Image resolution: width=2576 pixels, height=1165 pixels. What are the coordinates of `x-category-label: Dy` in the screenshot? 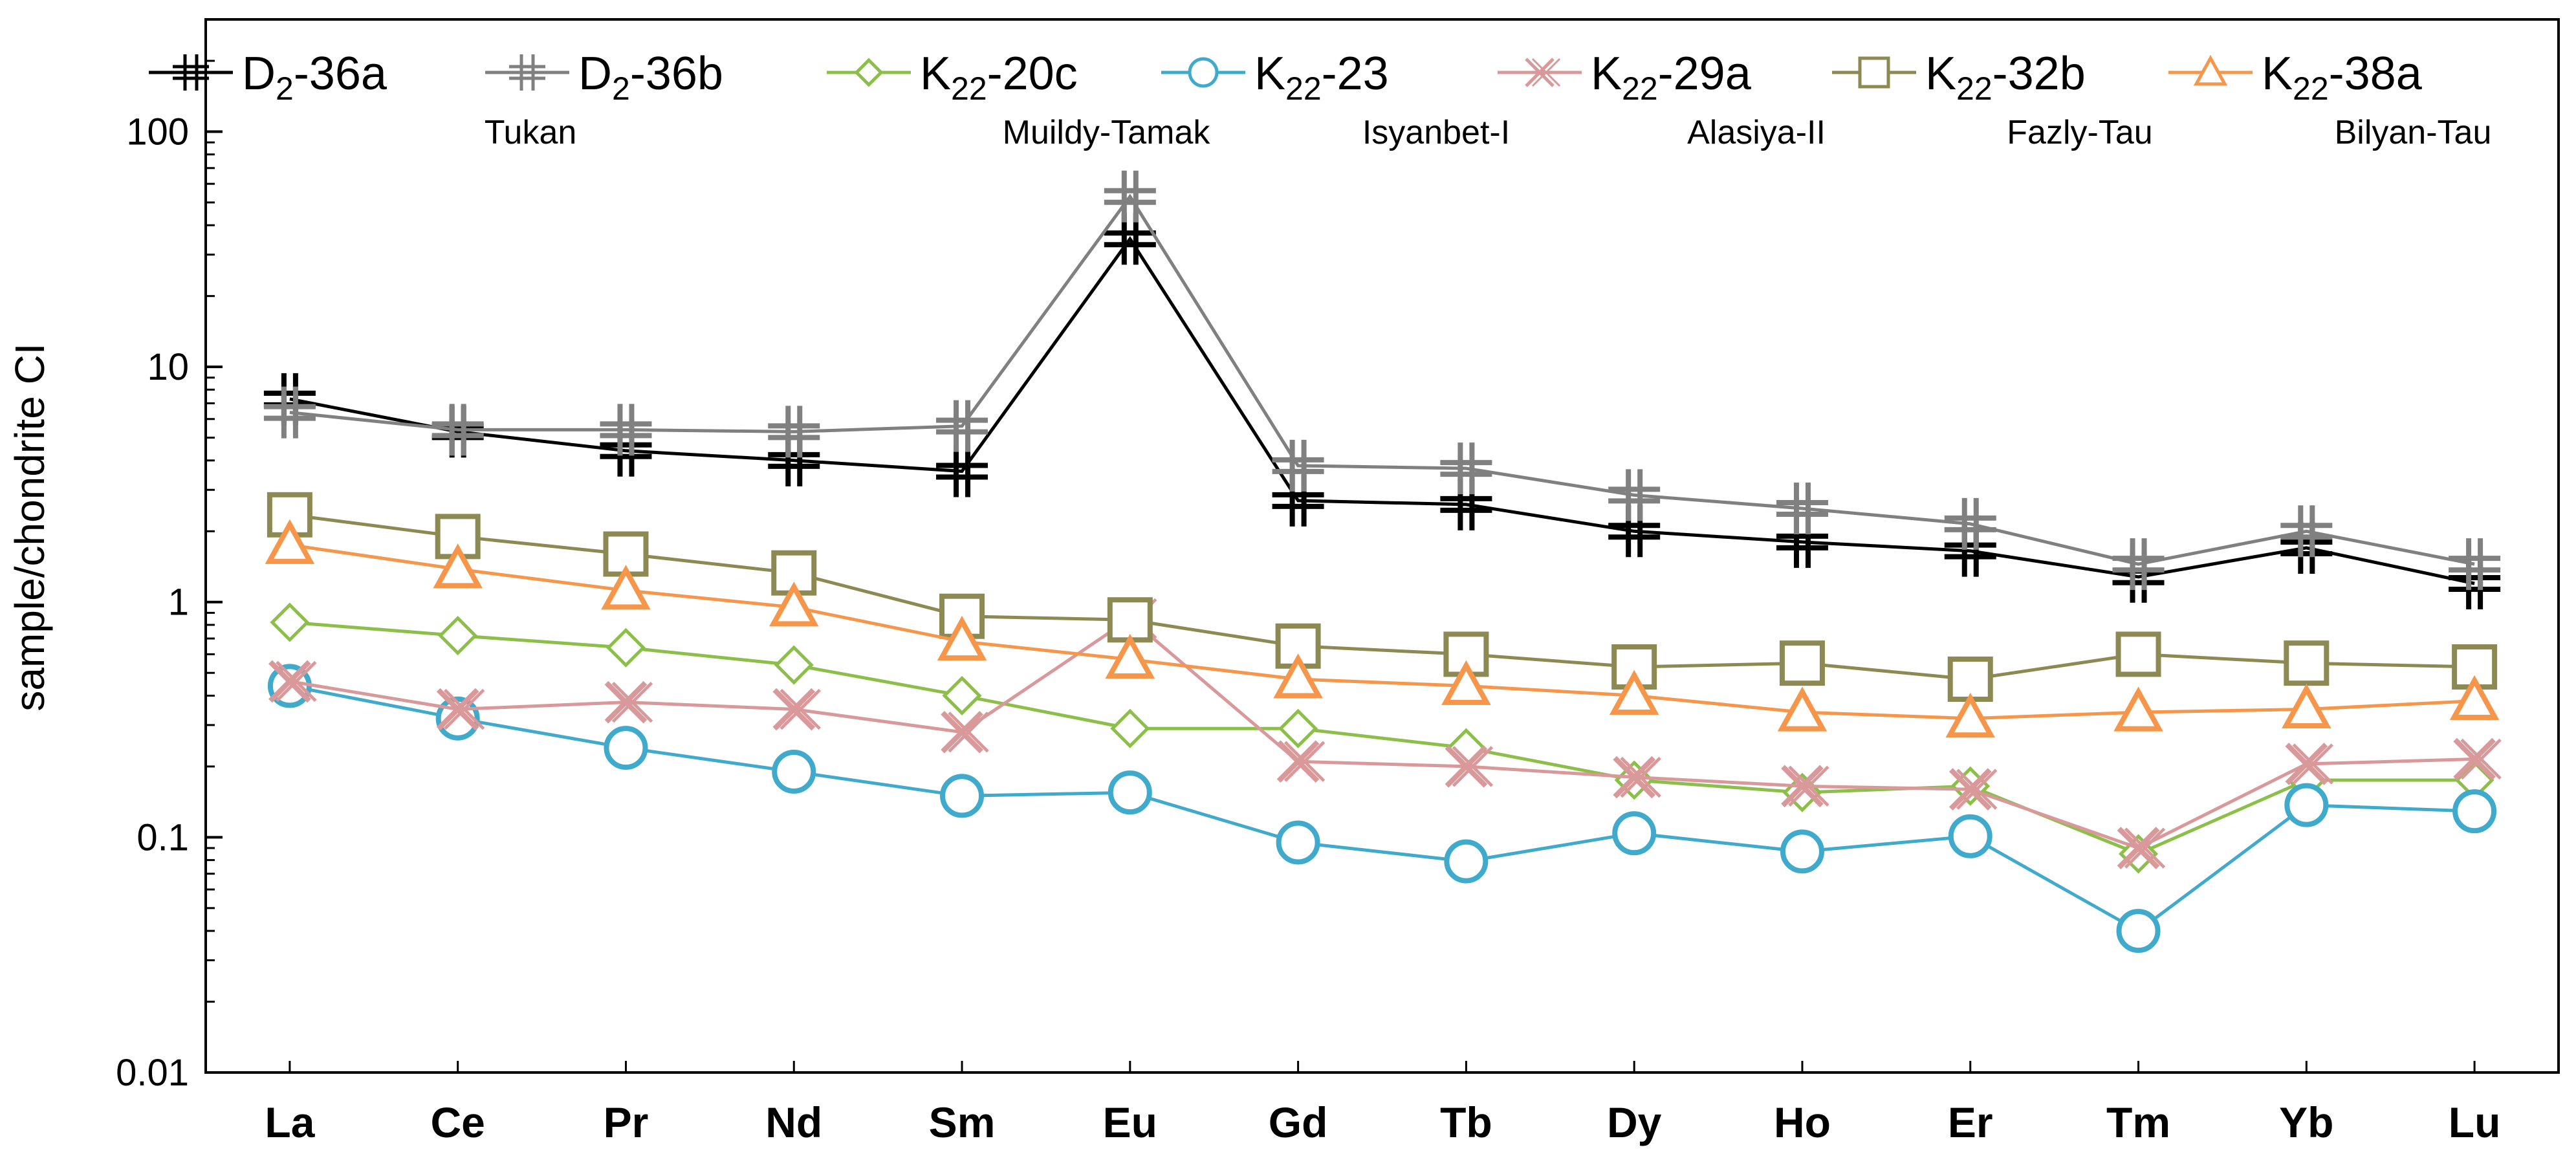 It's located at (1634, 1122).